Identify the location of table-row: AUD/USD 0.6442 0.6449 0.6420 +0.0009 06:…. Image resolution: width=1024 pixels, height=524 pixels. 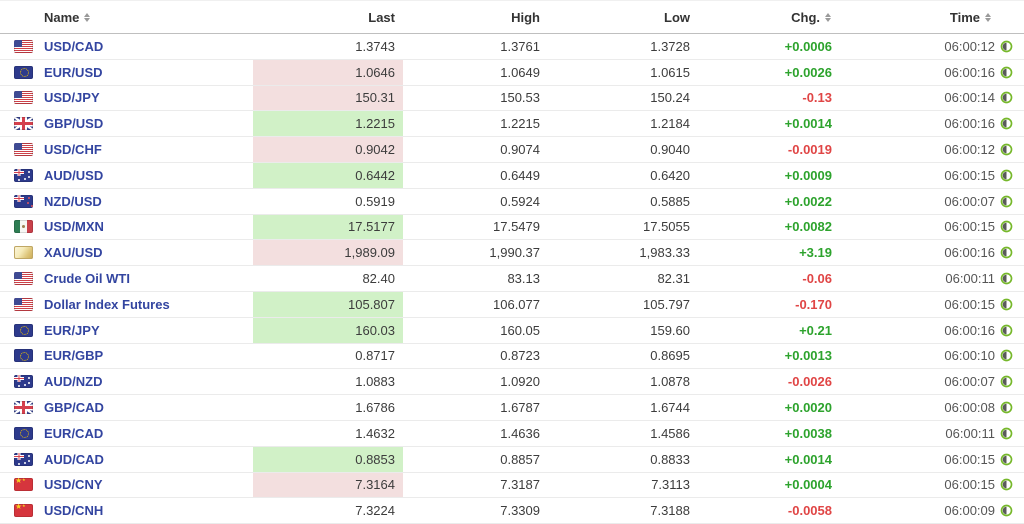
(512, 175).